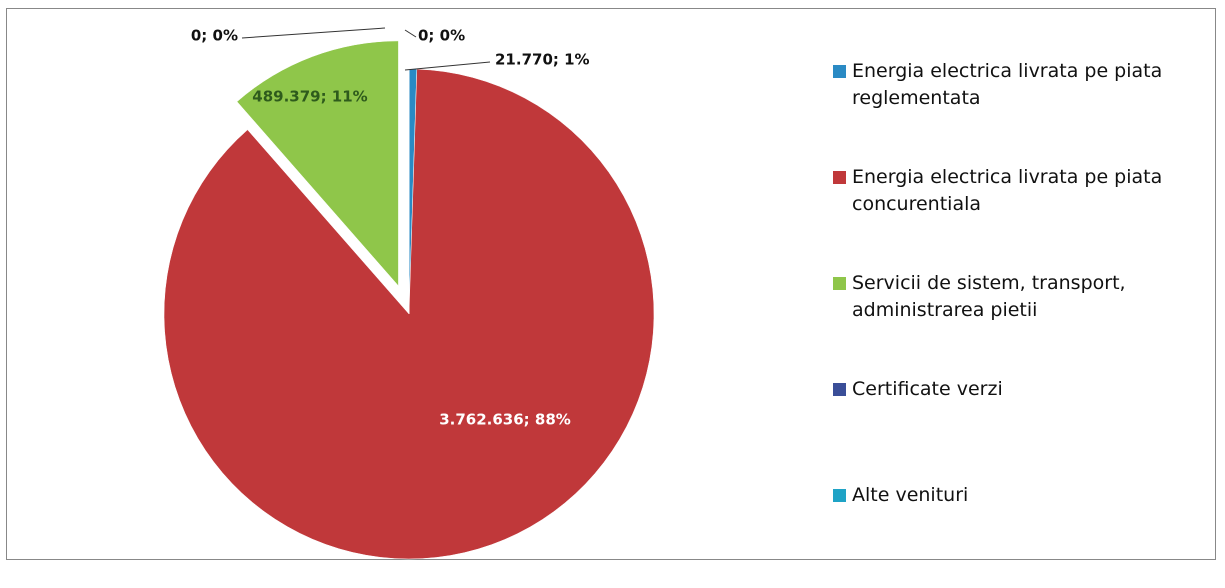 The image size is (1225, 588). I want to click on pie-slice, so click(317, 163).